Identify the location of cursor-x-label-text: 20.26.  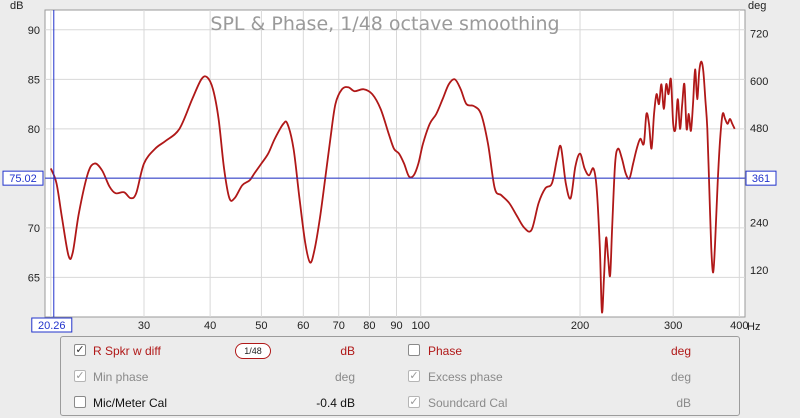
(52, 326).